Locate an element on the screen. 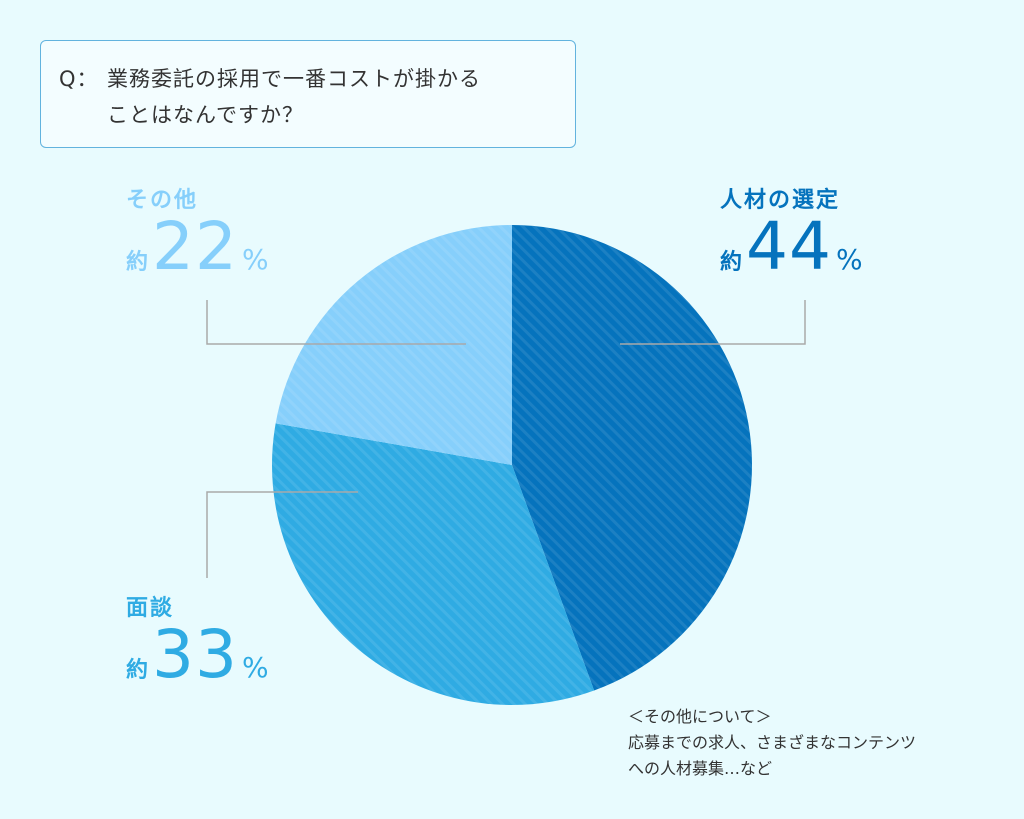 This screenshot has height=819, width=1024. note-line-1: 応募までの求人、さまざまなコンテンツ is located at coordinates (772, 742).